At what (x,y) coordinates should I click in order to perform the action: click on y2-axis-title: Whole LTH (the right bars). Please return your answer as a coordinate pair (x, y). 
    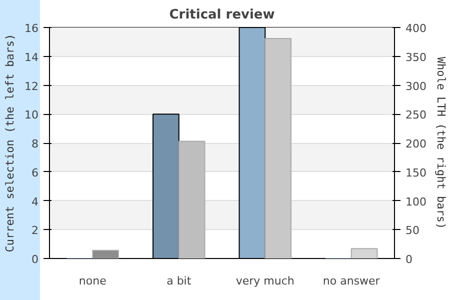
    Looking at the image, I should click on (441, 143).